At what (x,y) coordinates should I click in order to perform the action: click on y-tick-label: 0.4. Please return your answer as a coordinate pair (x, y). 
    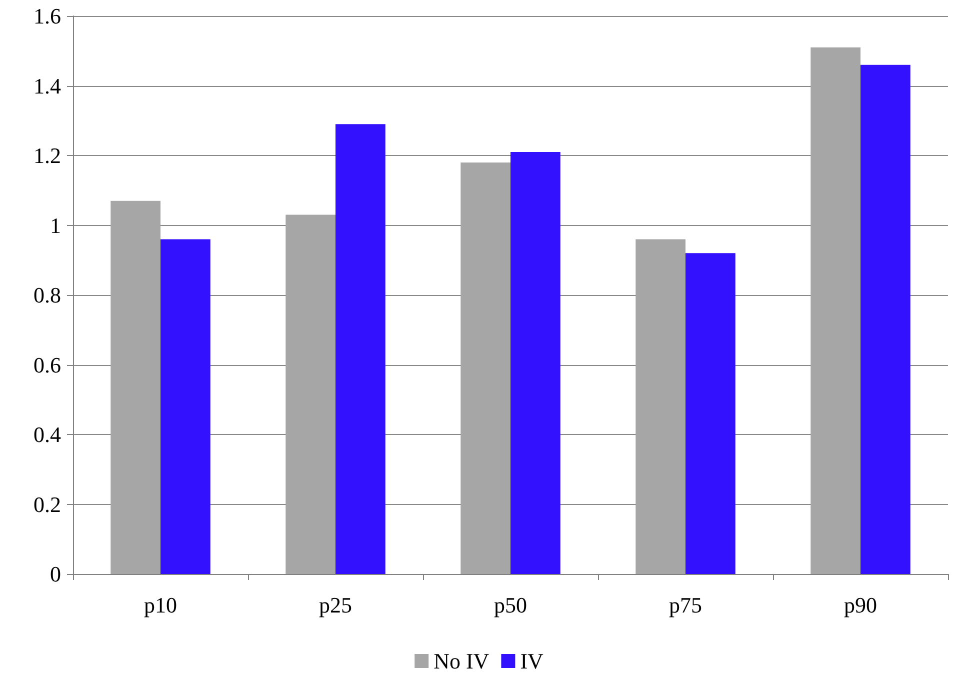
    Looking at the image, I should click on (47, 434).